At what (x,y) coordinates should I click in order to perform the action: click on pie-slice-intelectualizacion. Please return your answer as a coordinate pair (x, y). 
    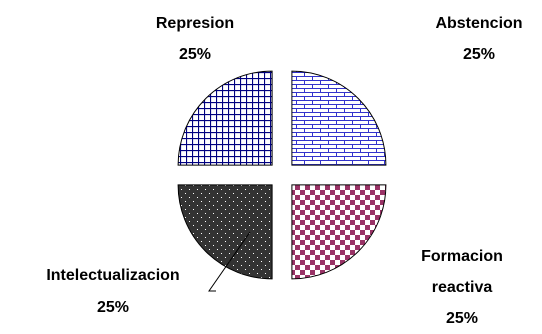
    Looking at the image, I should click on (225, 232).